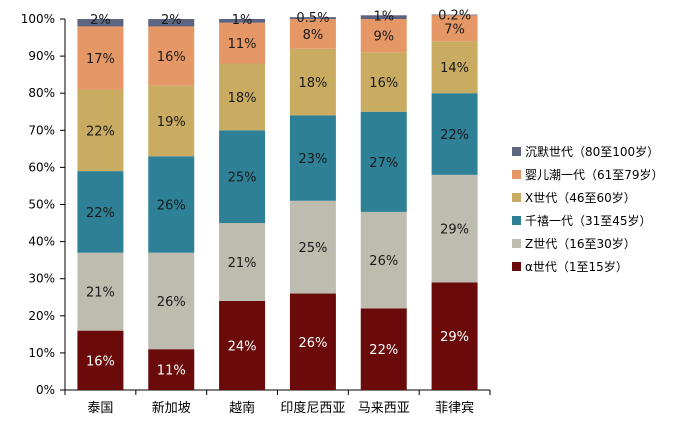  What do you see at coordinates (41, 242) in the screenshot?
I see `y-tick-label: 40%` at bounding box center [41, 242].